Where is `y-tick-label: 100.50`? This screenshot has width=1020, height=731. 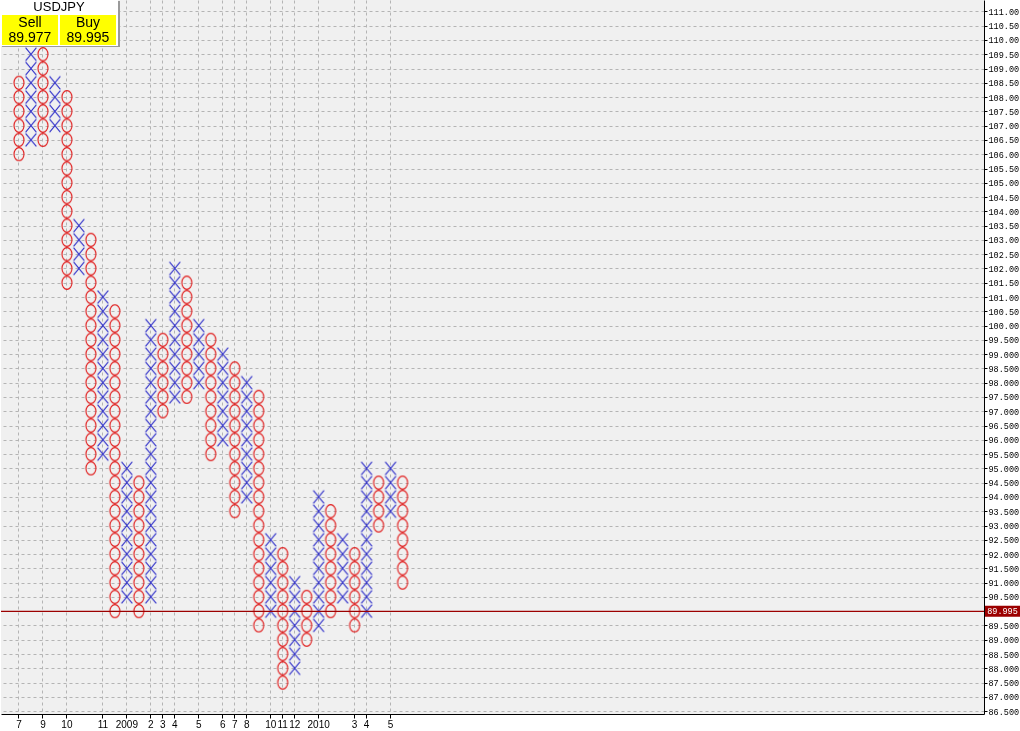 y-tick-label: 100.50 is located at coordinates (1004, 312).